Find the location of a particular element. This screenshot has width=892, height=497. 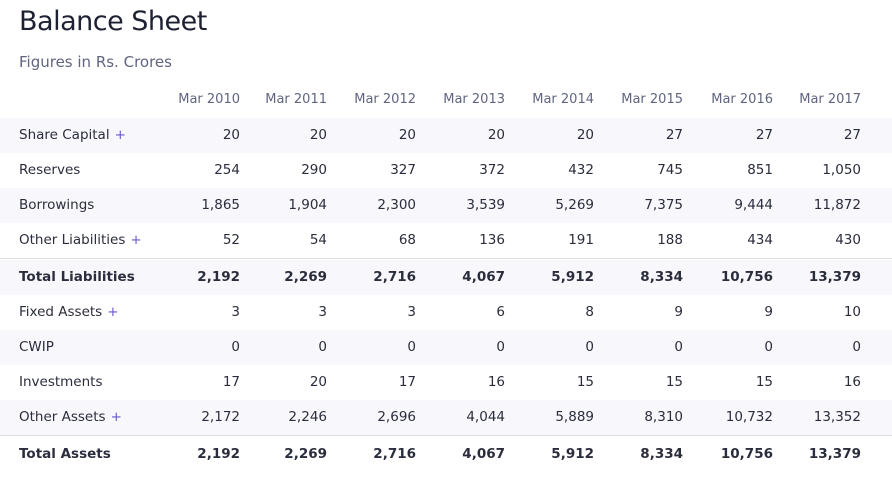

cell-value: 1,865 is located at coordinates (220, 205).